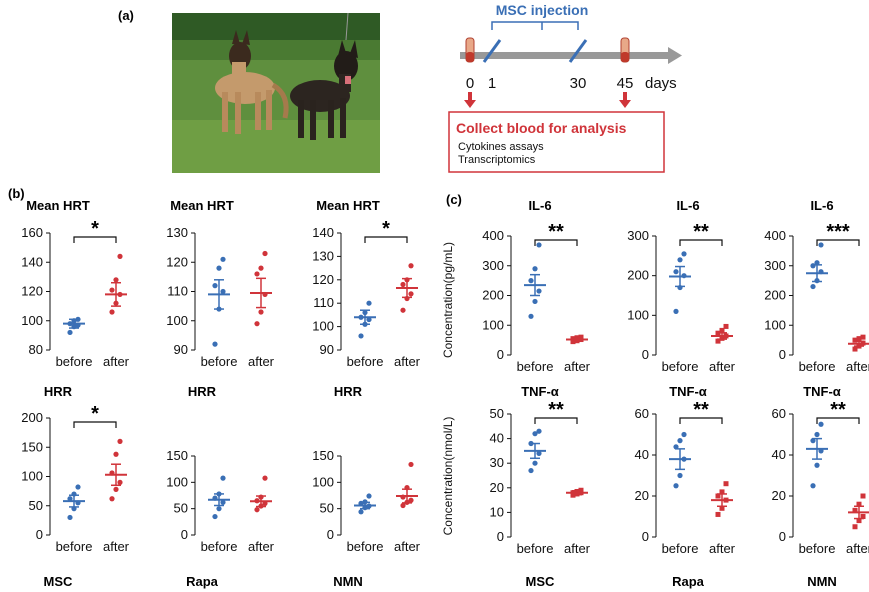 The width and height of the screenshot is (869, 592). Describe the element at coordinates (32, 446) in the screenshot. I see `y-tick-label: 150` at that location.